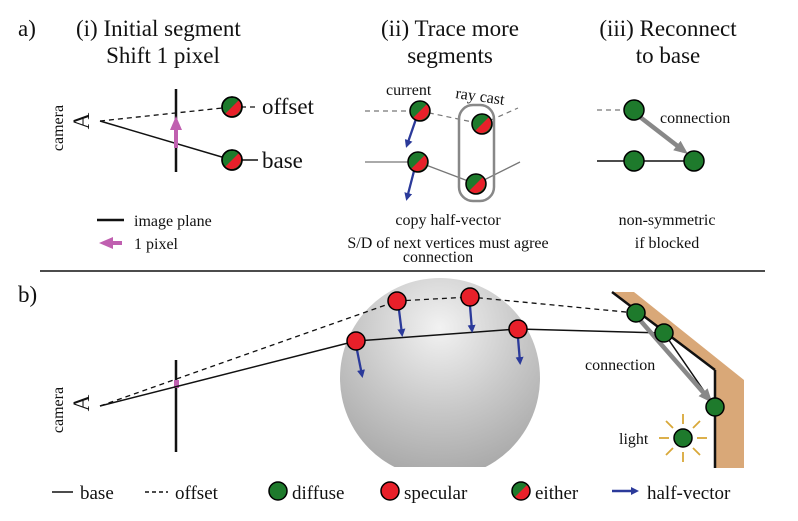  What do you see at coordinates (27, 294) in the screenshot?
I see `panel-b-label: b)` at bounding box center [27, 294].